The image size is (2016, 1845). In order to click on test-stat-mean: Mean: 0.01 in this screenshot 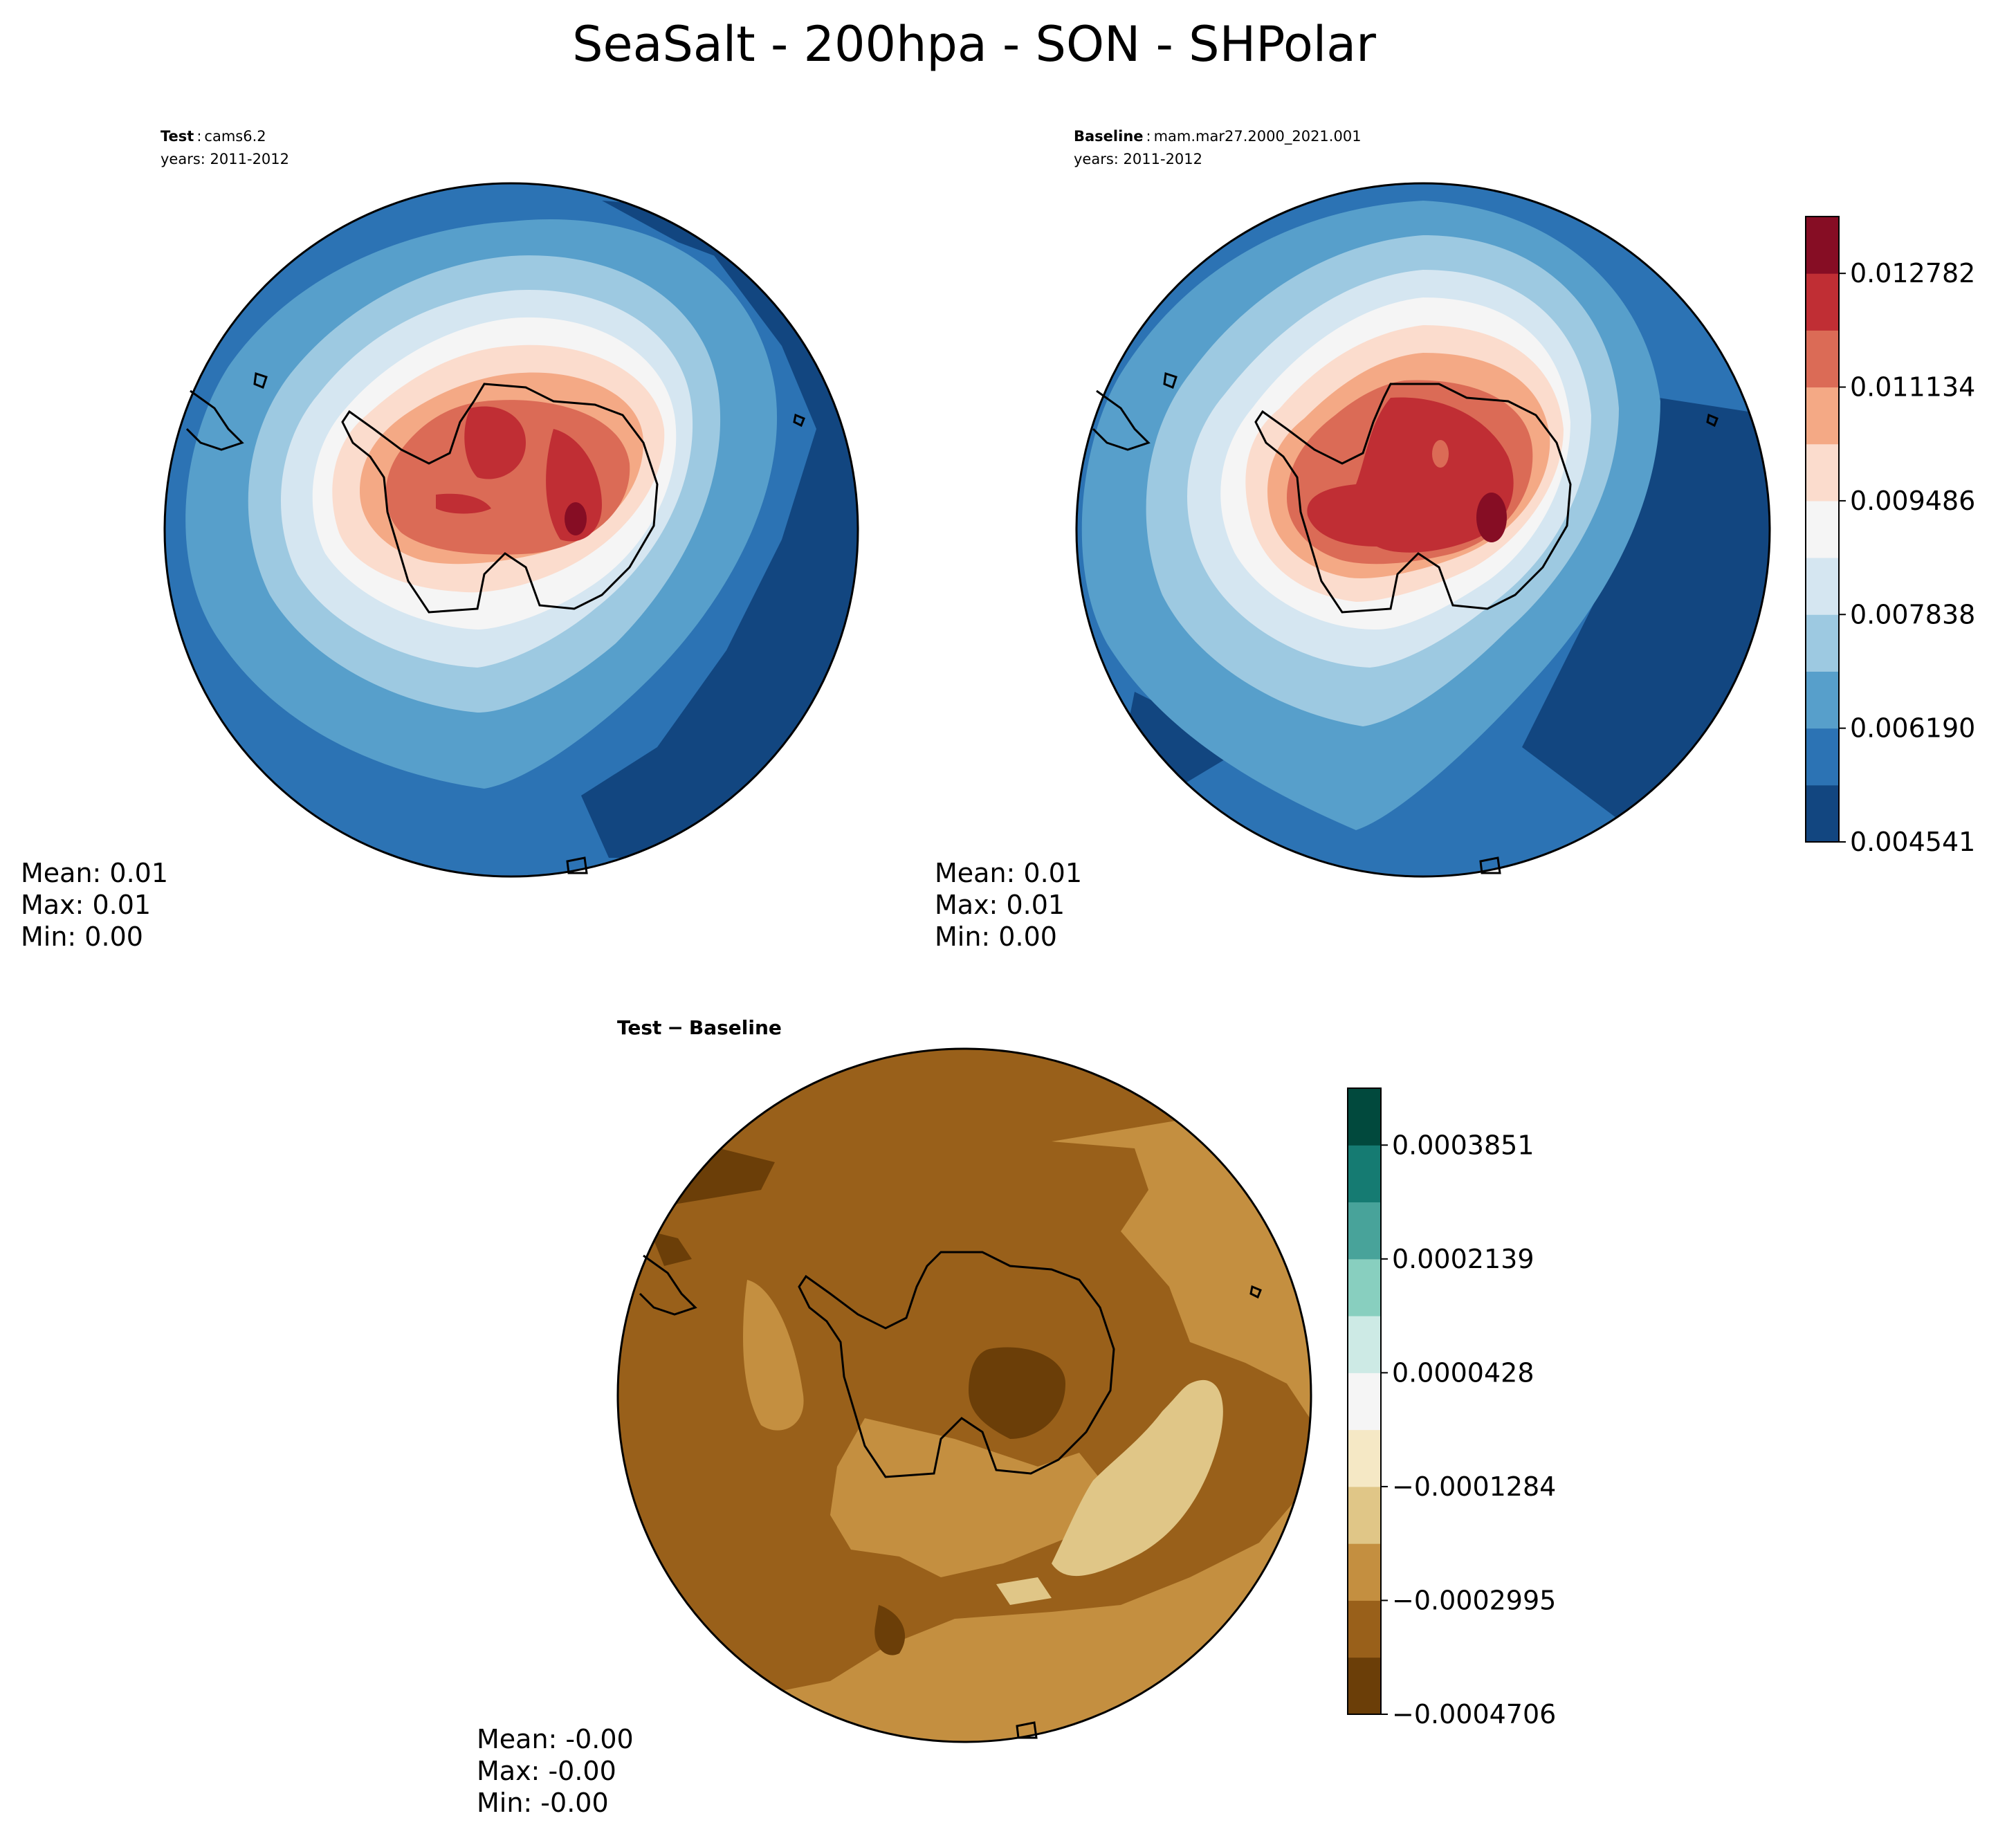, I will do `click(94, 873)`.